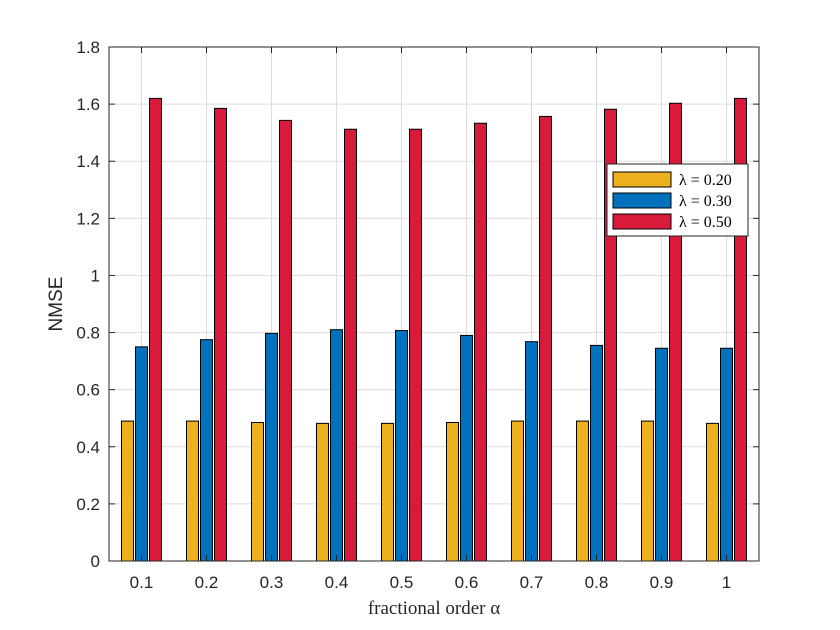  Describe the element at coordinates (88, 218) in the screenshot. I see `y-tick-label: 1.2` at that location.